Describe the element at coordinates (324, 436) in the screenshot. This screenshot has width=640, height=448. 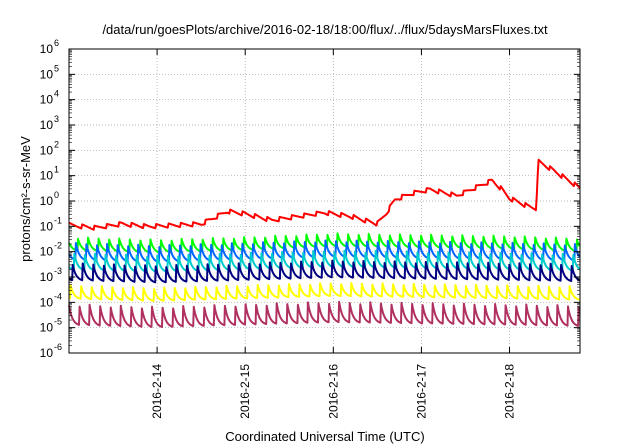
I see `x-axis-label: Coordinated Universal Time (UTC)` at that location.